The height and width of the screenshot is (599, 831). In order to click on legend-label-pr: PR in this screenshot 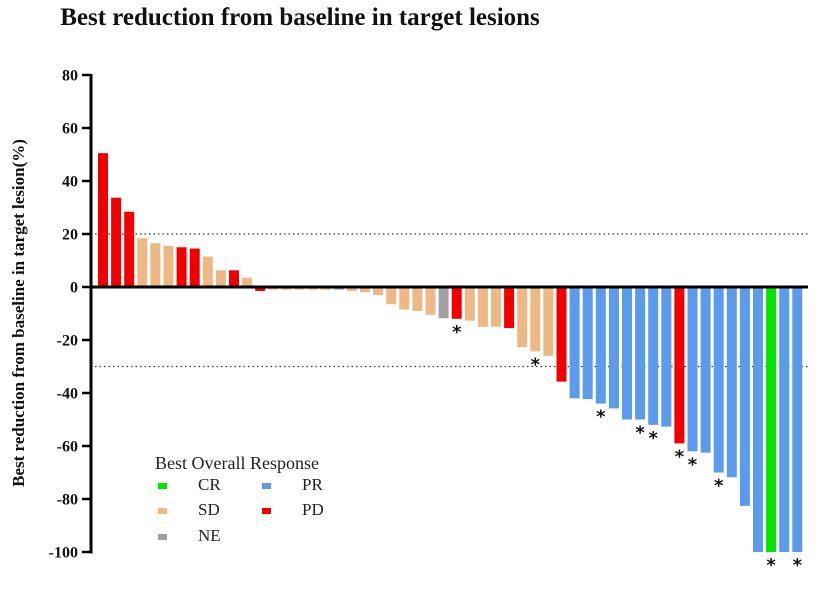, I will do `click(312, 484)`.